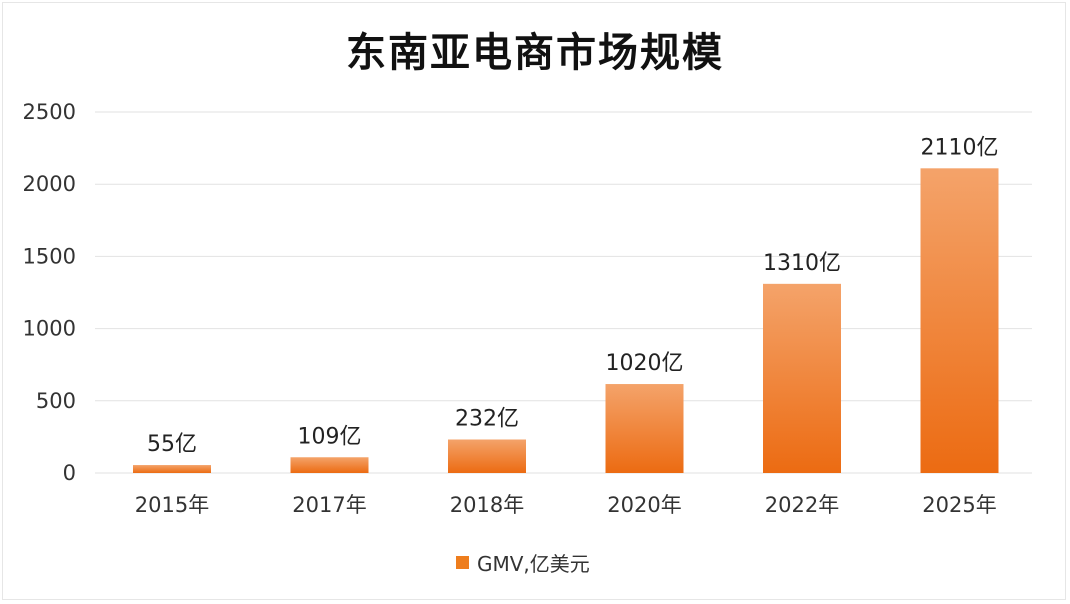 The width and height of the screenshot is (1070, 604). What do you see at coordinates (802, 505) in the screenshot?
I see `x-tick-label: 2022年` at bounding box center [802, 505].